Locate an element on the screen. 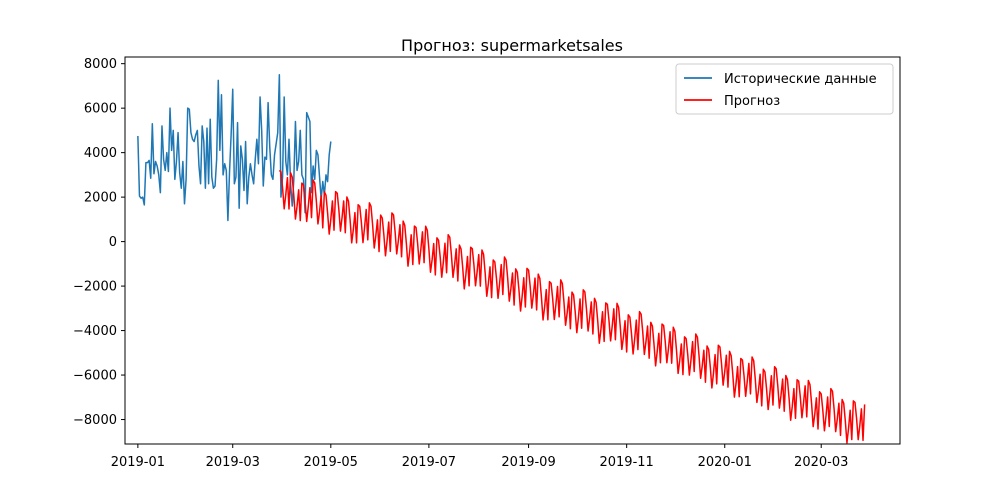 The width and height of the screenshot is (1000, 500). x-tick-label: 2019-11 is located at coordinates (626, 462).